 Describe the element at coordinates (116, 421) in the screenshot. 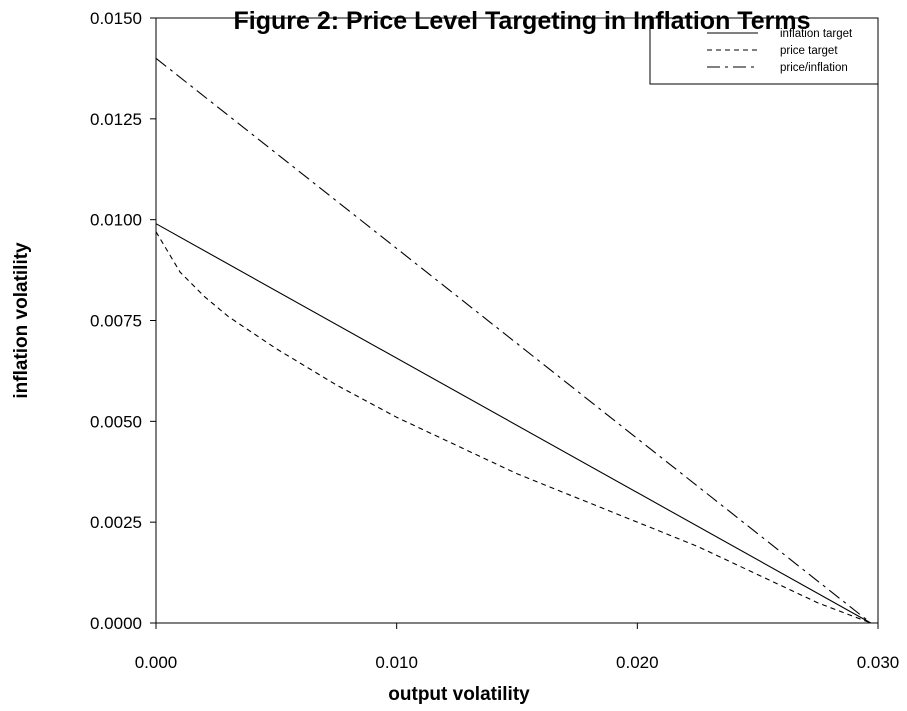

I see `y-tick-label: 0.0050` at that location.